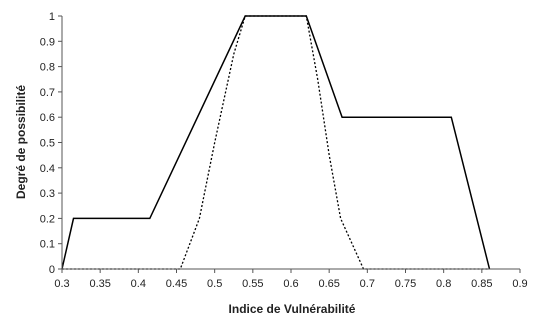 Image resolution: width=538 pixels, height=320 pixels. Describe the element at coordinates (47, 118) in the screenshot. I see `y-tick-label: 0.6` at that location.